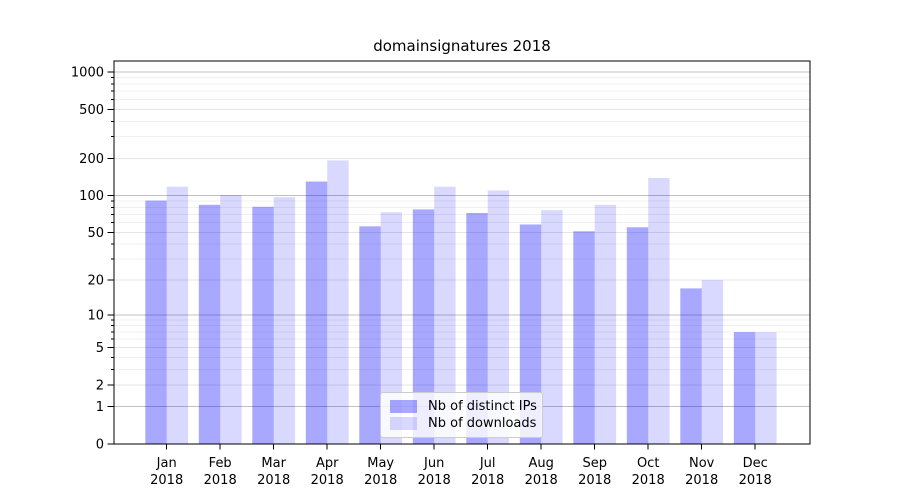 The height and width of the screenshot is (500, 900). Describe the element at coordinates (702, 463) in the screenshot. I see `x-tick-label-month-nov: Nov` at that location.